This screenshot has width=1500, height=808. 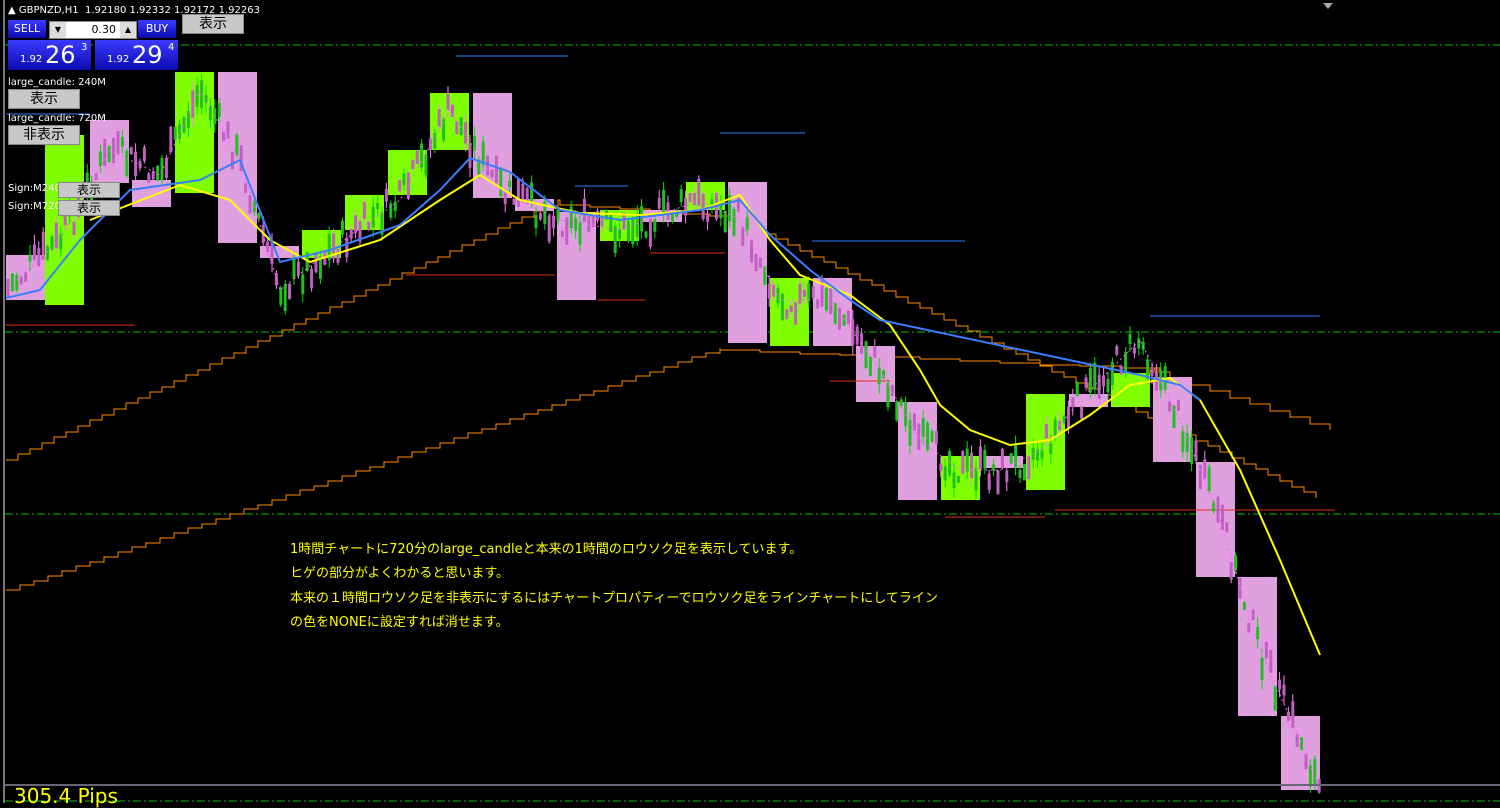 I want to click on indicator-separator, so click(x=752, y=785).